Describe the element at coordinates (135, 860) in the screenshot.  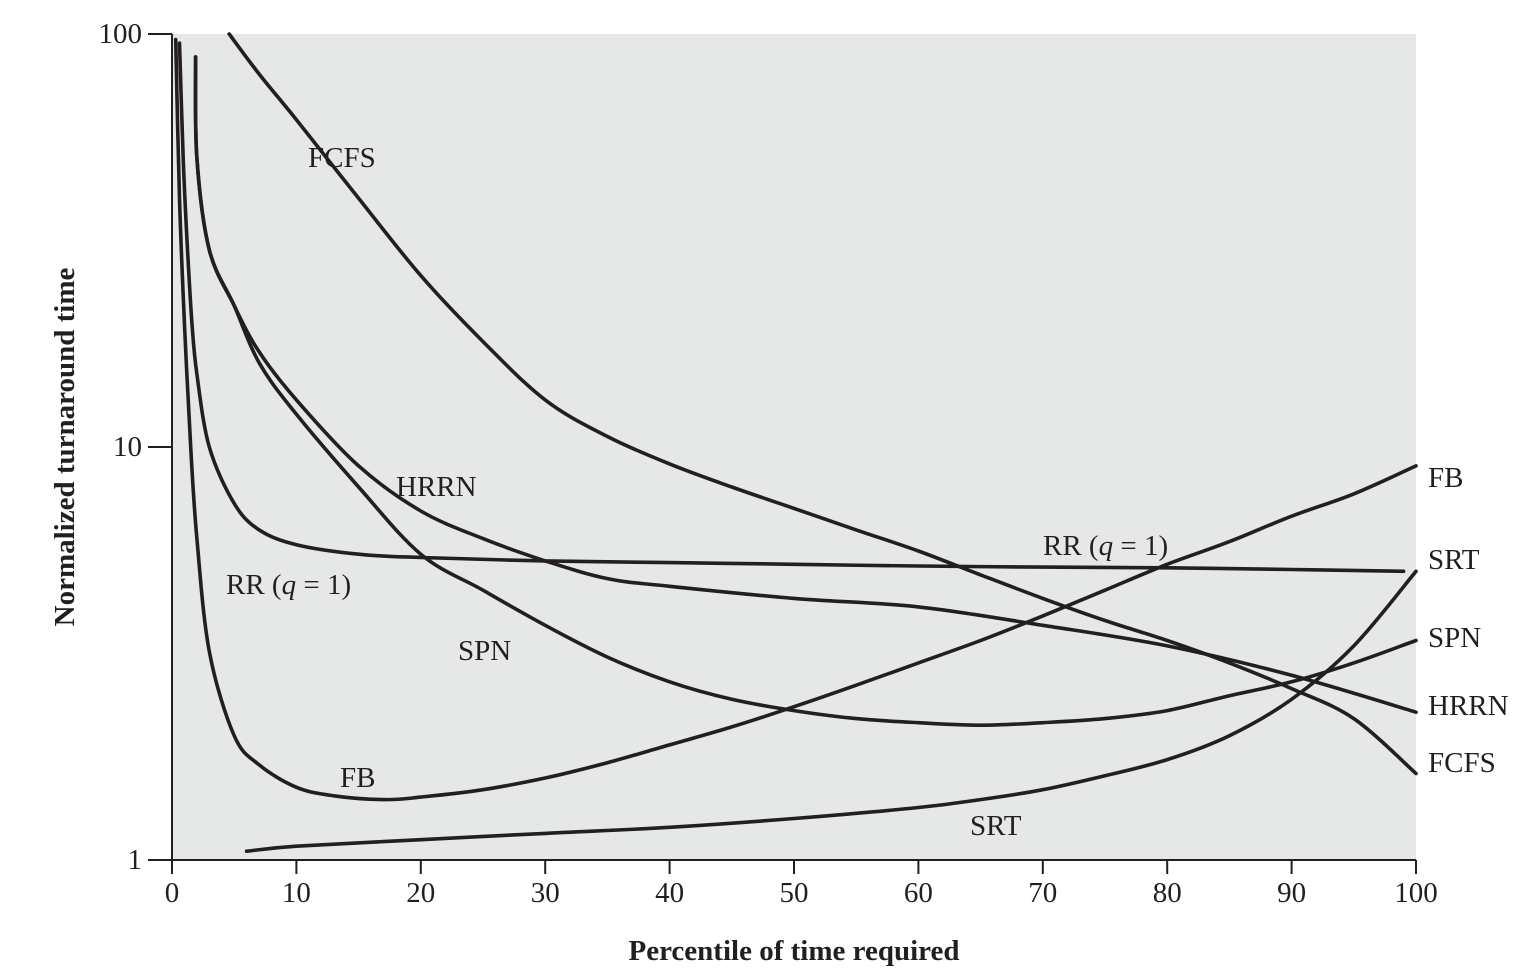
I see `y-tick-label: 1` at that location.